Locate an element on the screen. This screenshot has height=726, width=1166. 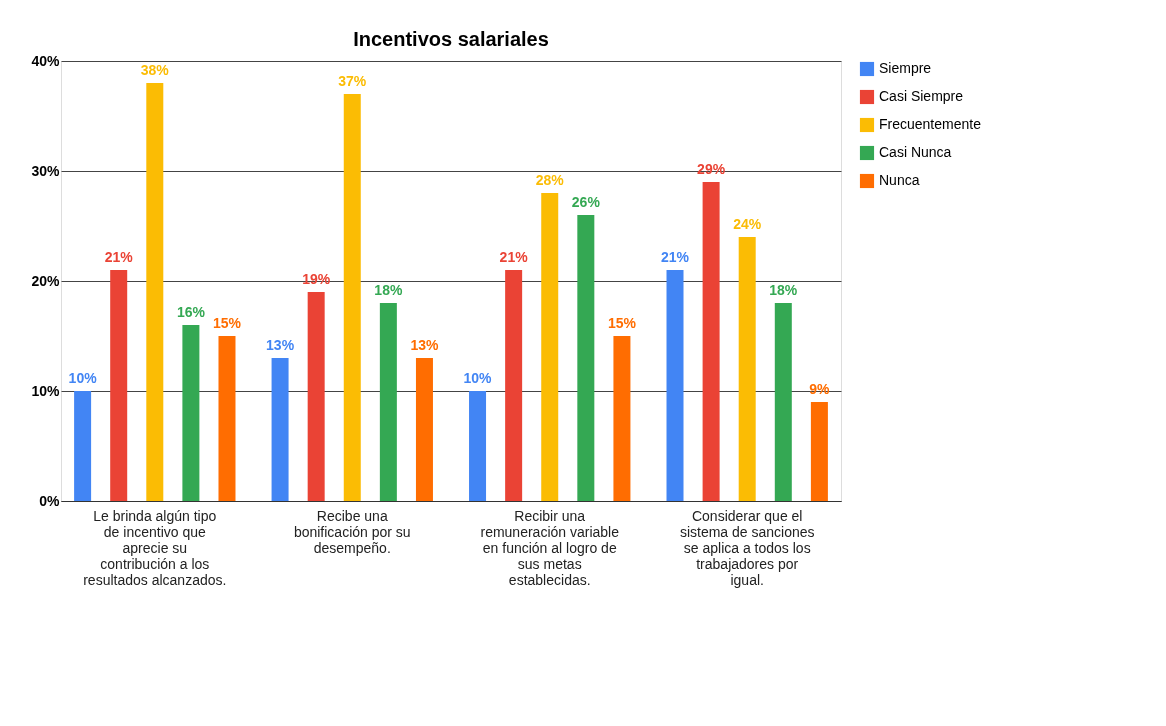
y-tick-label: 10% is located at coordinates (46, 390).